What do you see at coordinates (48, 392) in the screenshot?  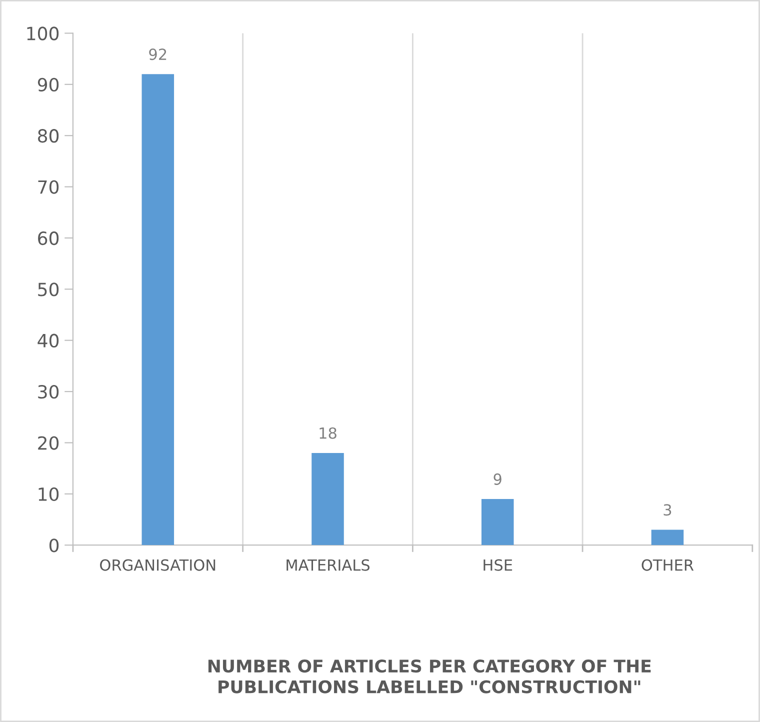 I see `y-tick-label: 30` at bounding box center [48, 392].